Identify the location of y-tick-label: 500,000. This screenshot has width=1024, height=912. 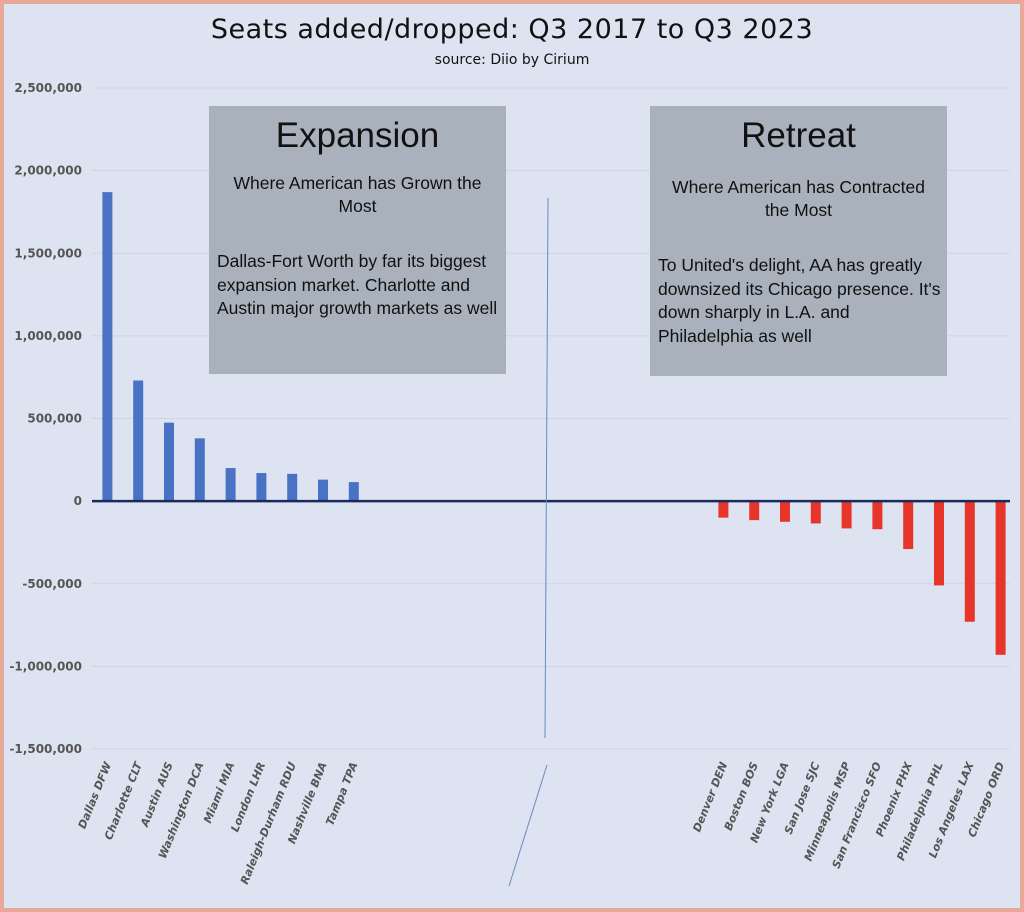
(54, 419).